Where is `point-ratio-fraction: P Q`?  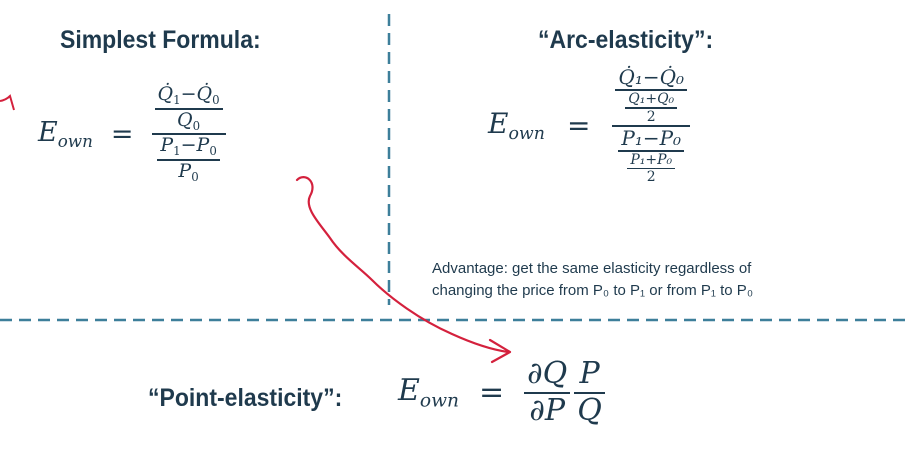 point-ratio-fraction: P Q is located at coordinates (589, 392).